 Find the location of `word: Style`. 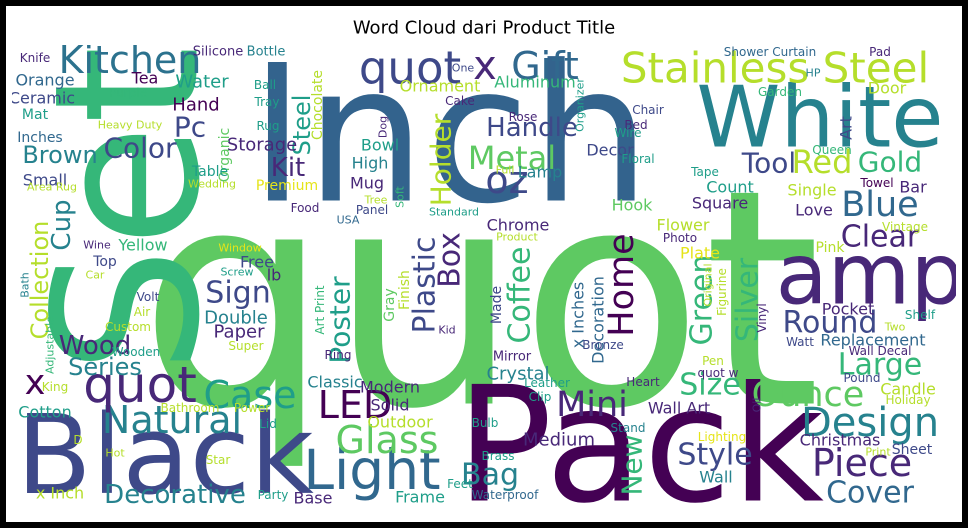

word: Style is located at coordinates (714, 455).